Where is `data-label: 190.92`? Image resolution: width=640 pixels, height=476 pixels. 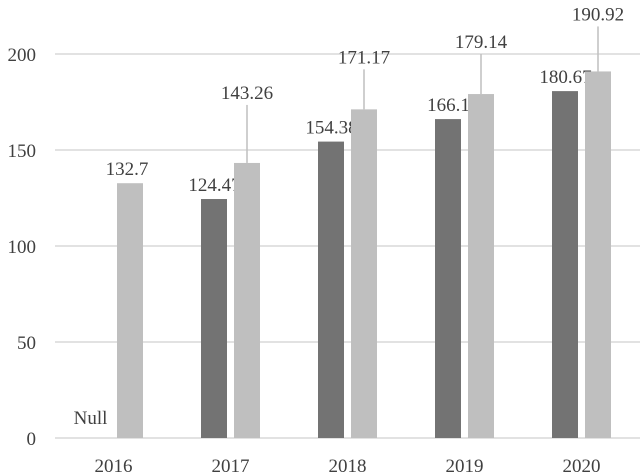
data-label: 190.92 is located at coordinates (598, 14).